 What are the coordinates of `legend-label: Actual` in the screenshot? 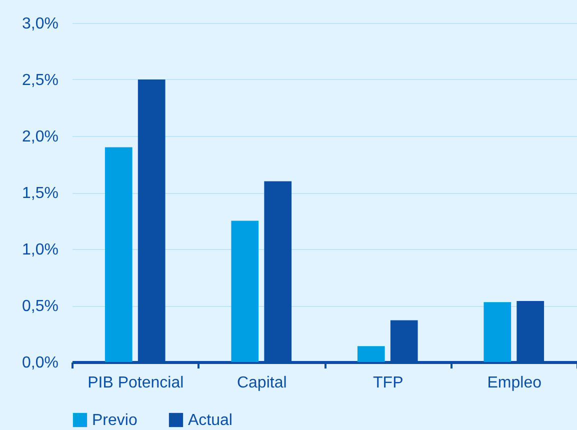 It's located at (210, 420).